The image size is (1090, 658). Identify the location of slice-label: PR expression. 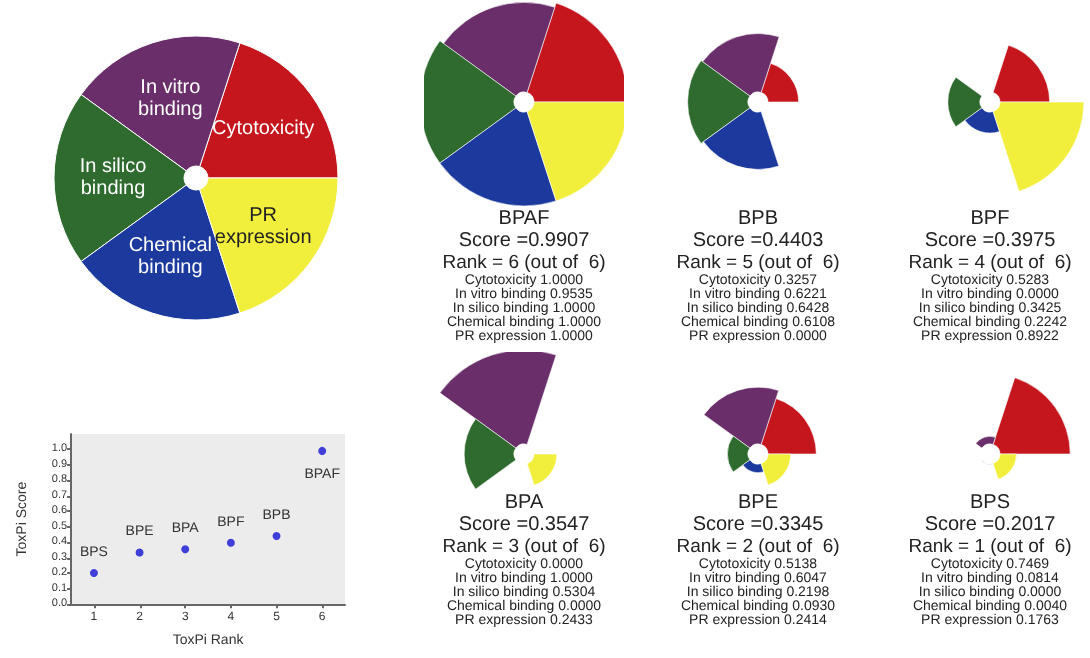
(263, 226).